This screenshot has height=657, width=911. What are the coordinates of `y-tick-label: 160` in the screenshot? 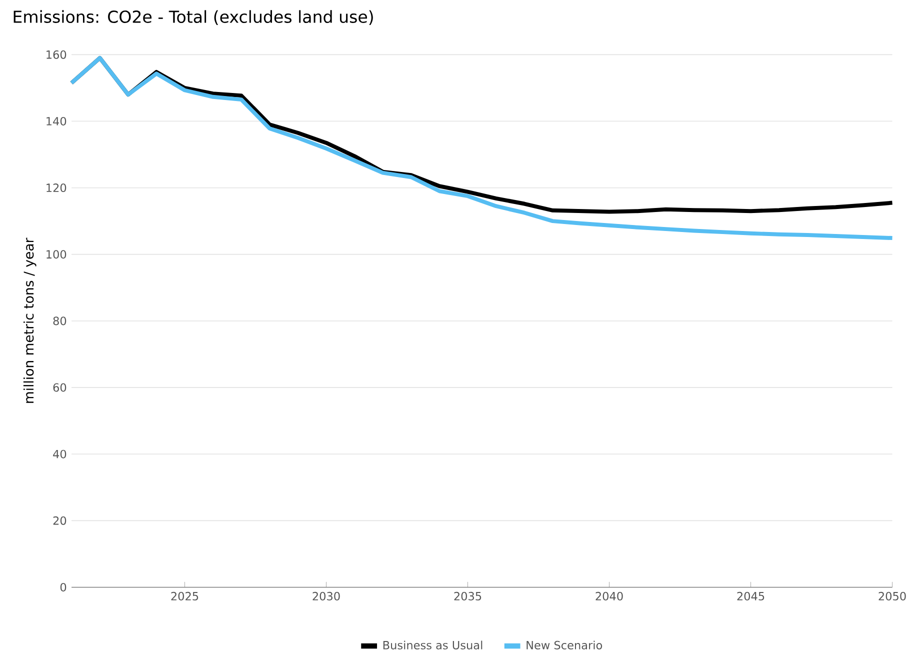 It's located at (56, 55).